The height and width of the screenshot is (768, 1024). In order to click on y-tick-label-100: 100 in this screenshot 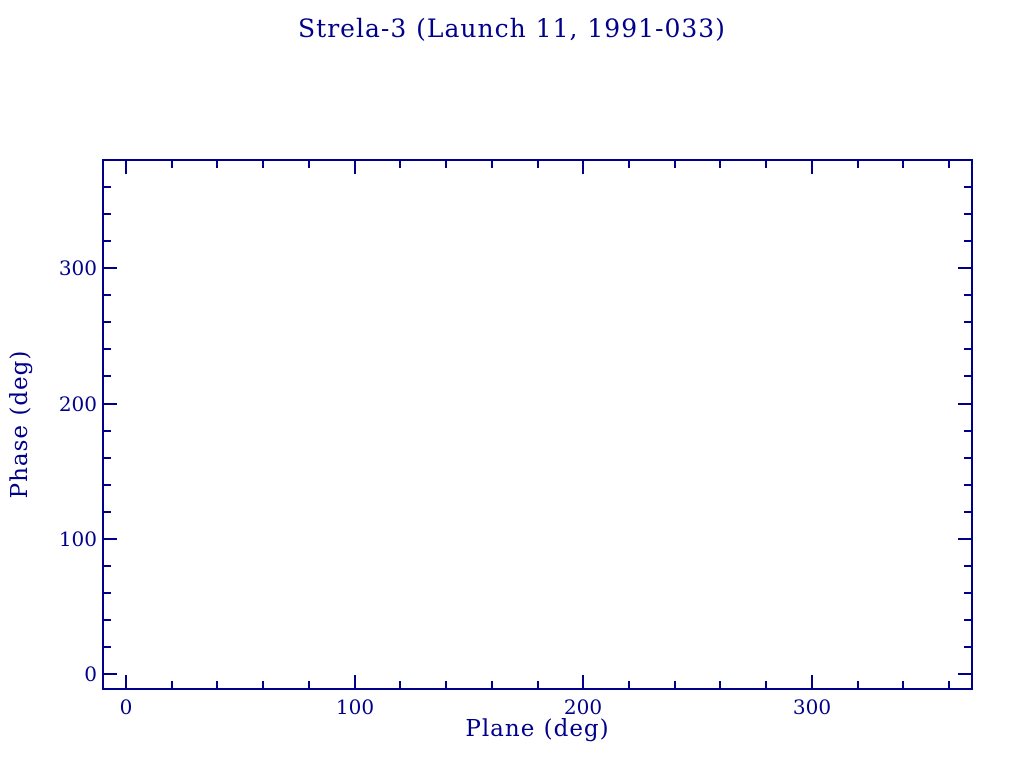, I will do `click(77, 539)`.